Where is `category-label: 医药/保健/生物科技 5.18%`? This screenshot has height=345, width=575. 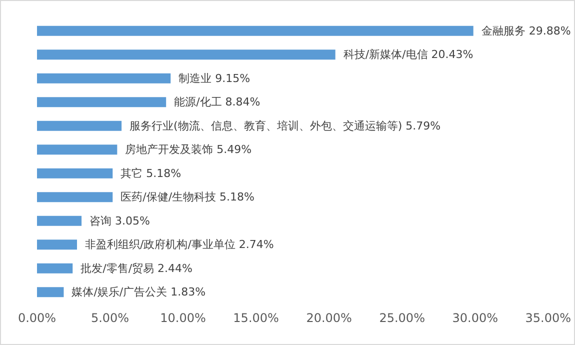 category-label: 医药/保健/生物科技 5.18% is located at coordinates (187, 197).